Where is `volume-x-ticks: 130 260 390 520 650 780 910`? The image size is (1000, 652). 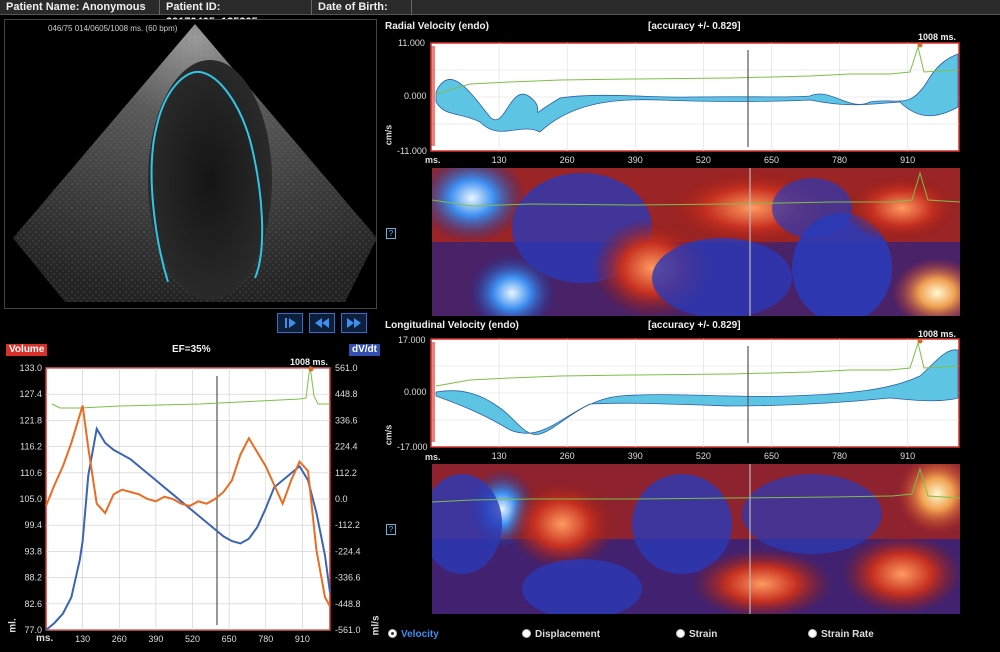 volume-x-ticks: 130 260 390 520 650 780 910 is located at coordinates (192, 639).